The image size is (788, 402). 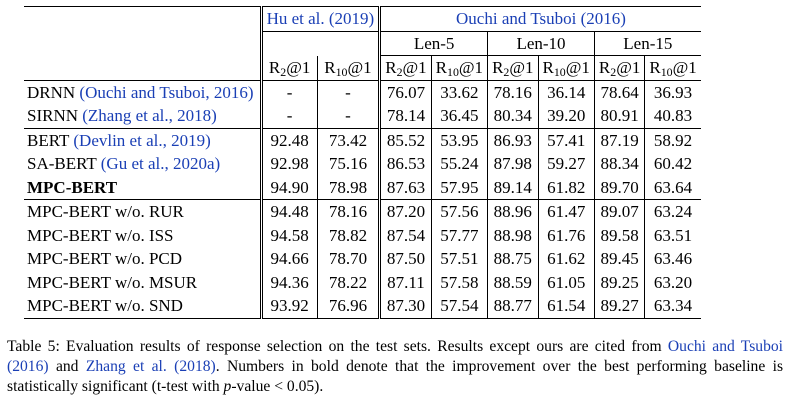 I want to click on table-cell: 94.48, so click(x=289, y=211).